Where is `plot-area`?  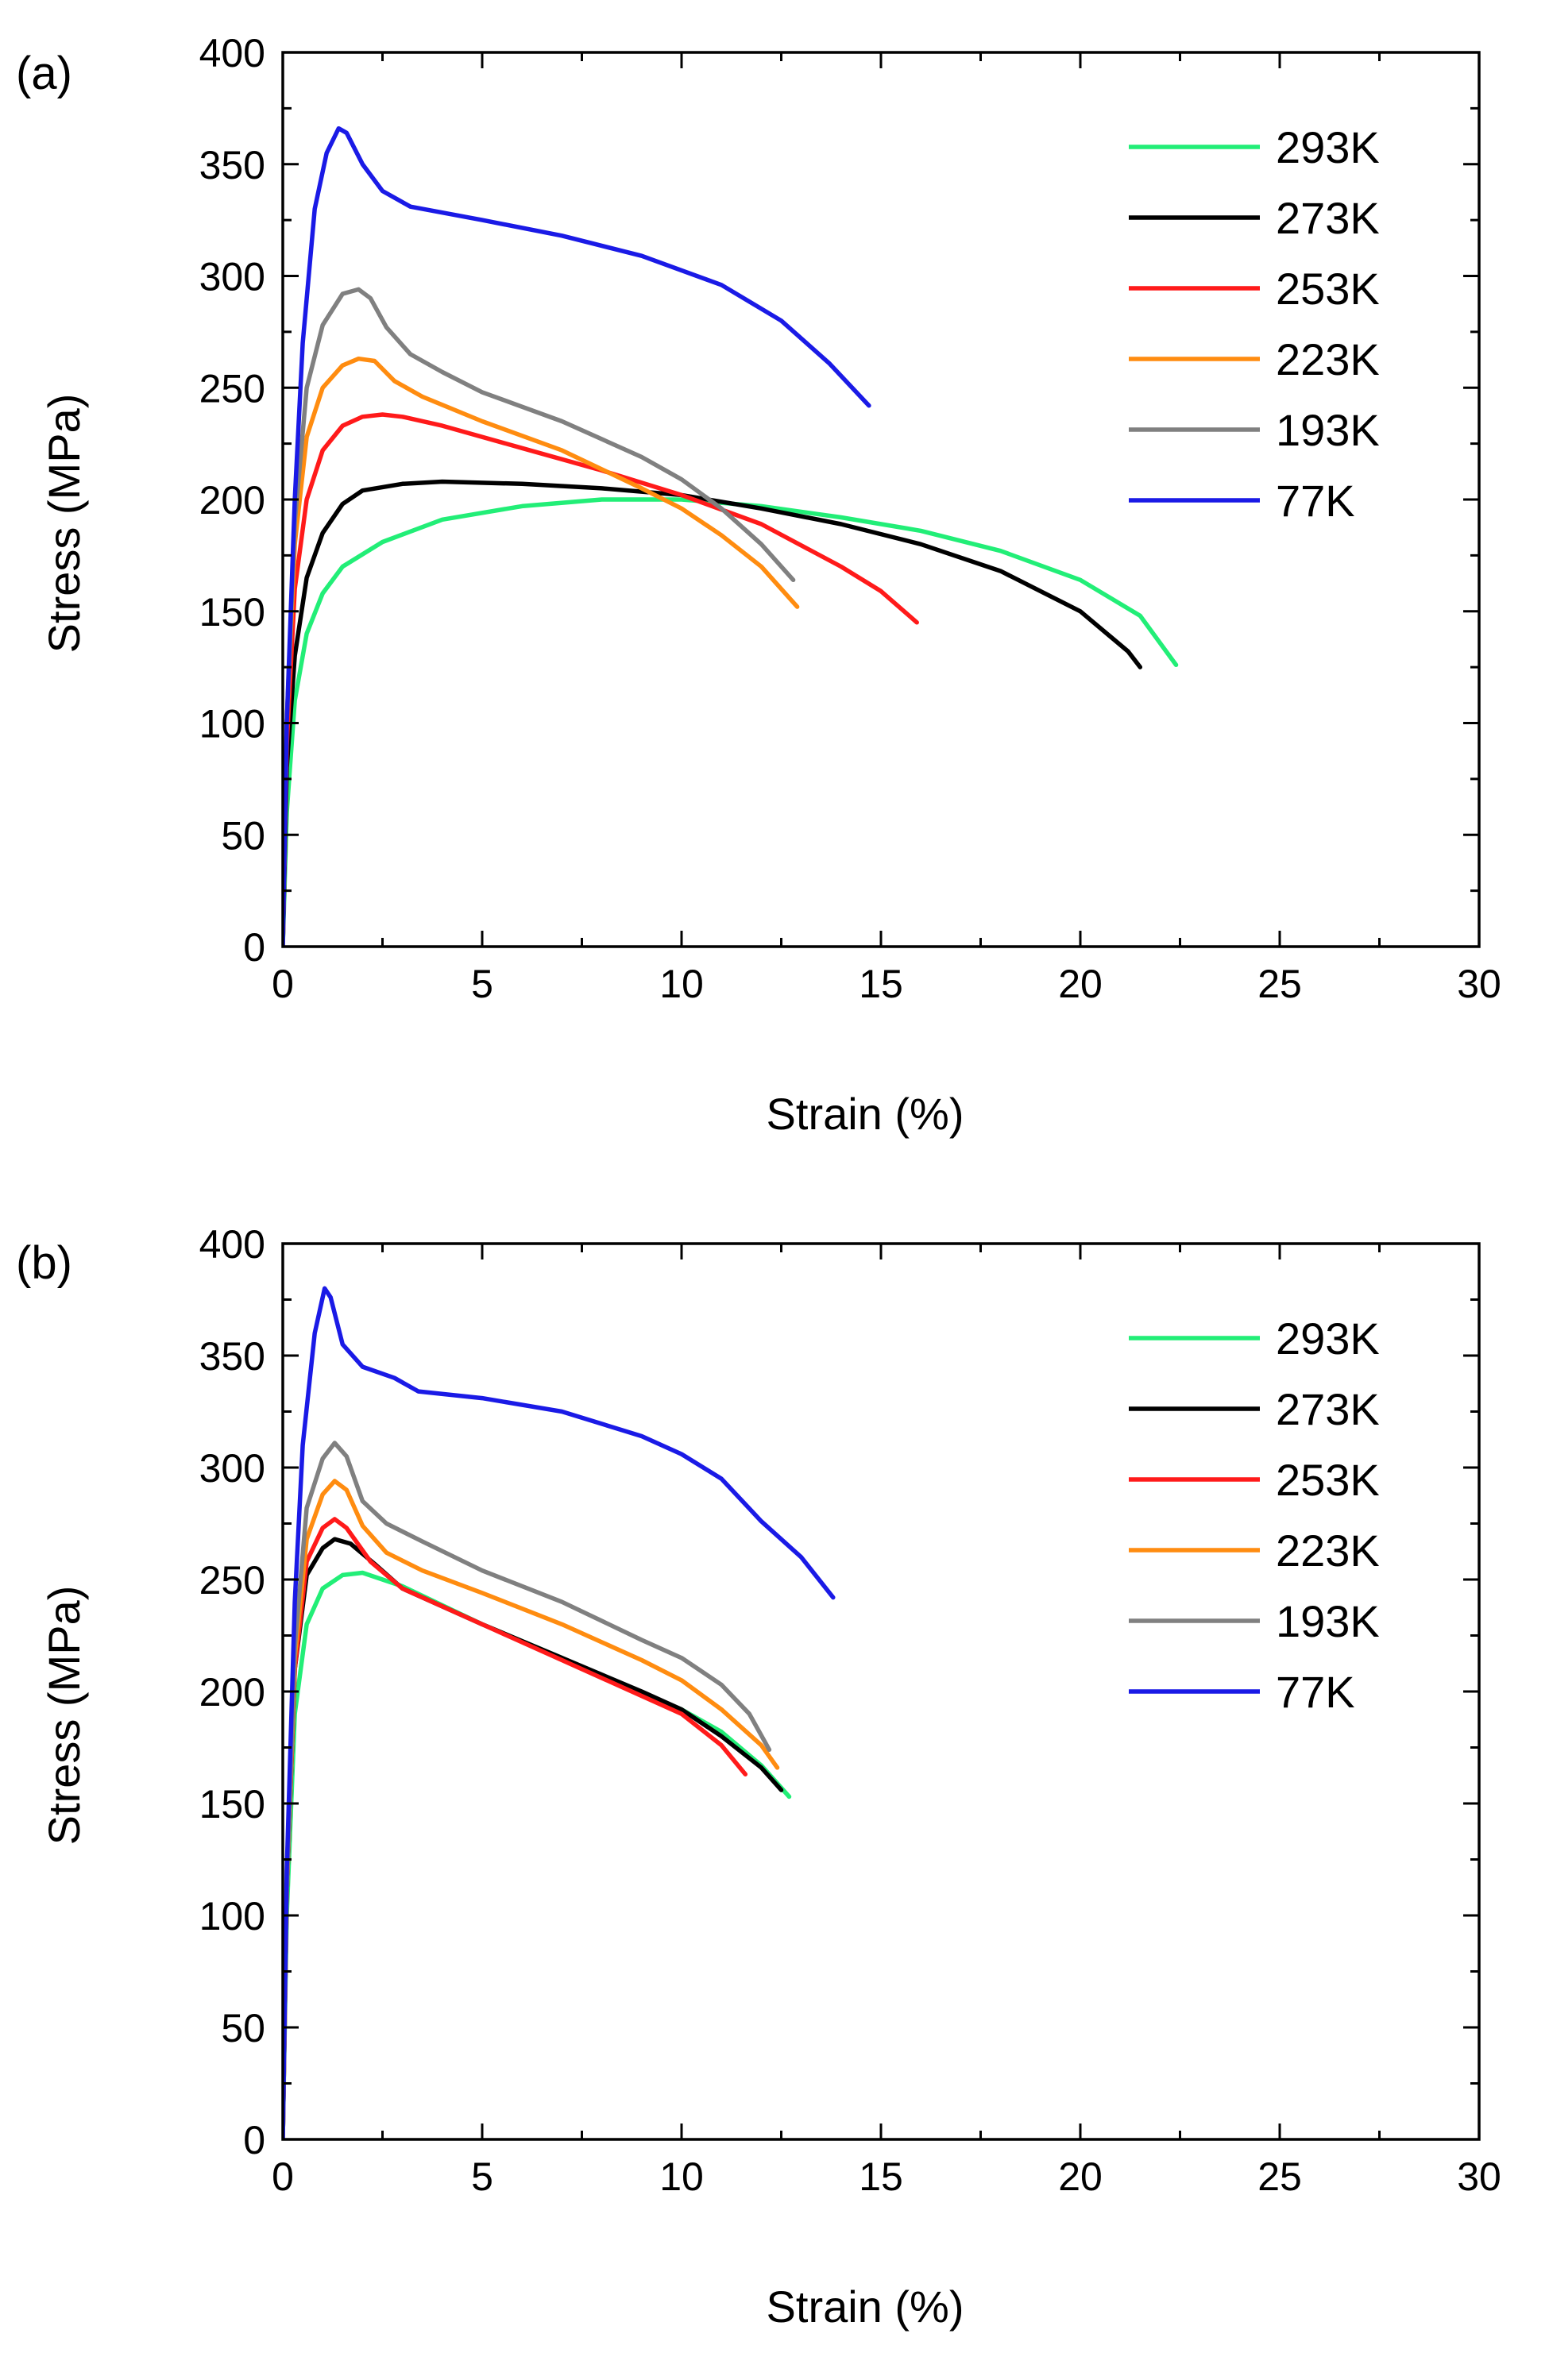
plot-area is located at coordinates (559, 1712).